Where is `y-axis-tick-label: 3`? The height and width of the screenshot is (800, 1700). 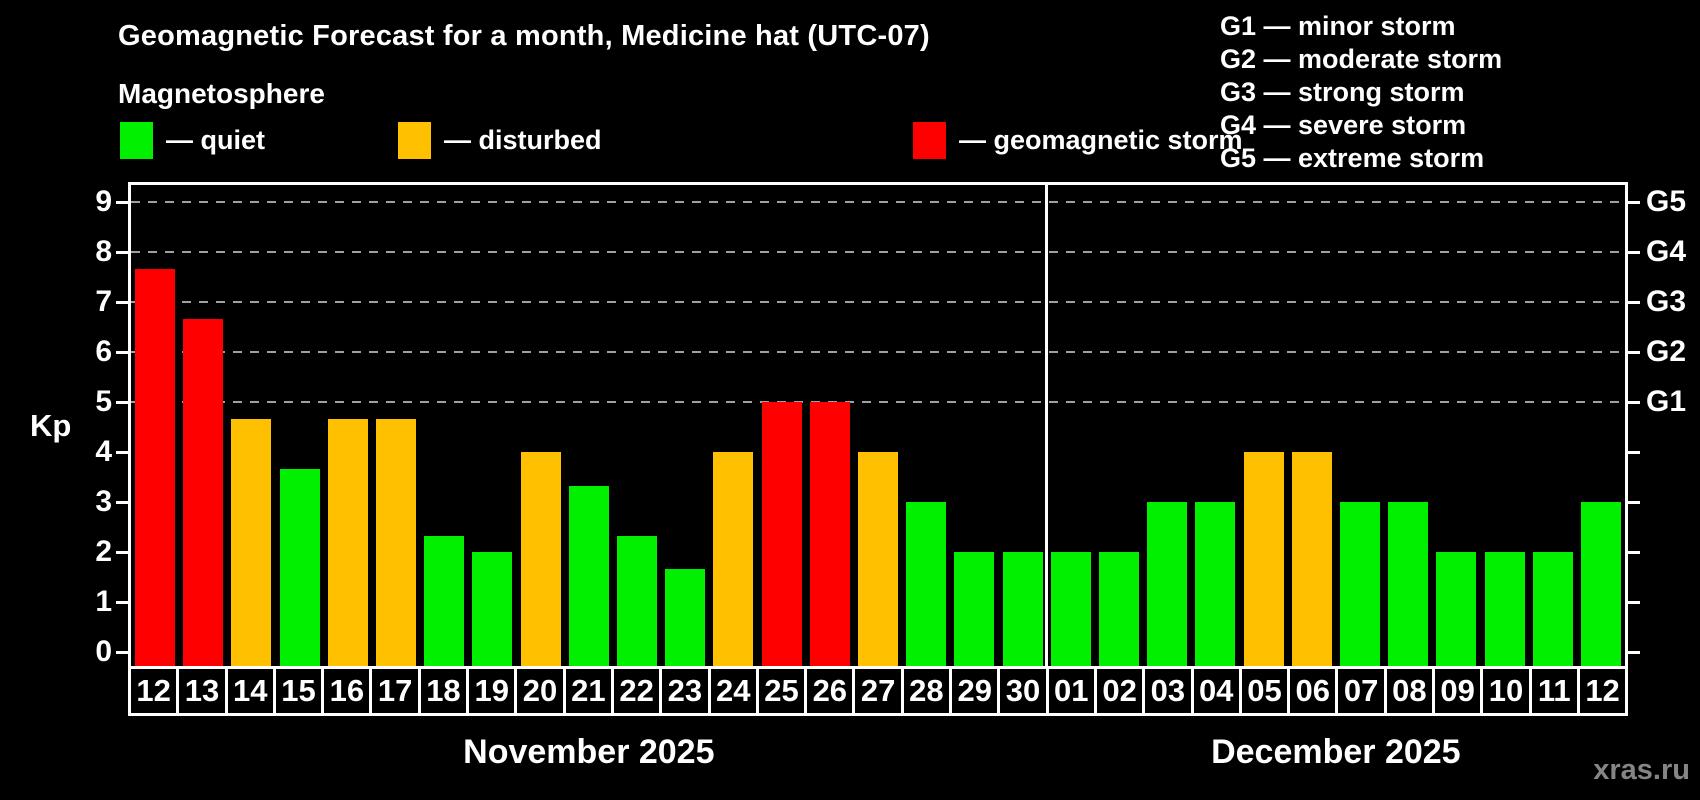
y-axis-tick-label: 3 is located at coordinates (103, 501).